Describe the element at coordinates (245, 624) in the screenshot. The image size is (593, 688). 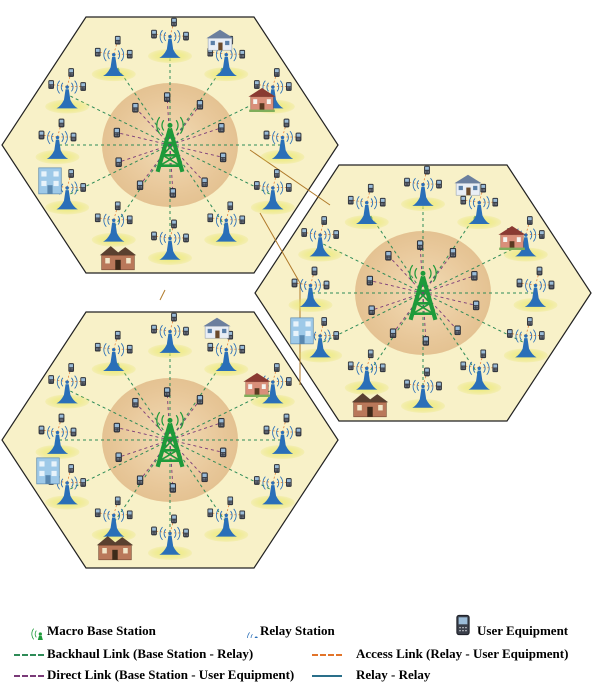
I see `relay-tower-icon` at that location.